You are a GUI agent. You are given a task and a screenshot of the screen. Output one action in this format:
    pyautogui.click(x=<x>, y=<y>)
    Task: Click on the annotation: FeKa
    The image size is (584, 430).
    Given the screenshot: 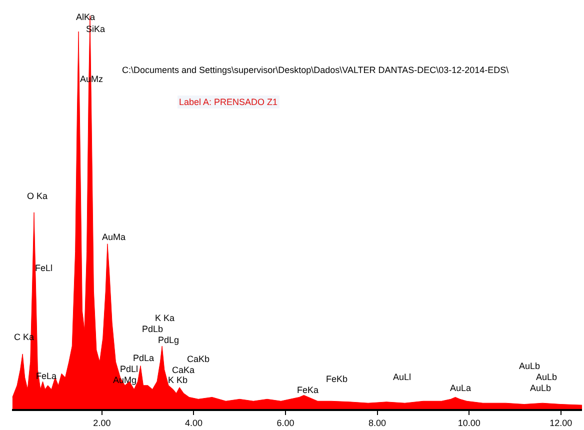 What is the action you would take?
    pyautogui.click(x=308, y=390)
    